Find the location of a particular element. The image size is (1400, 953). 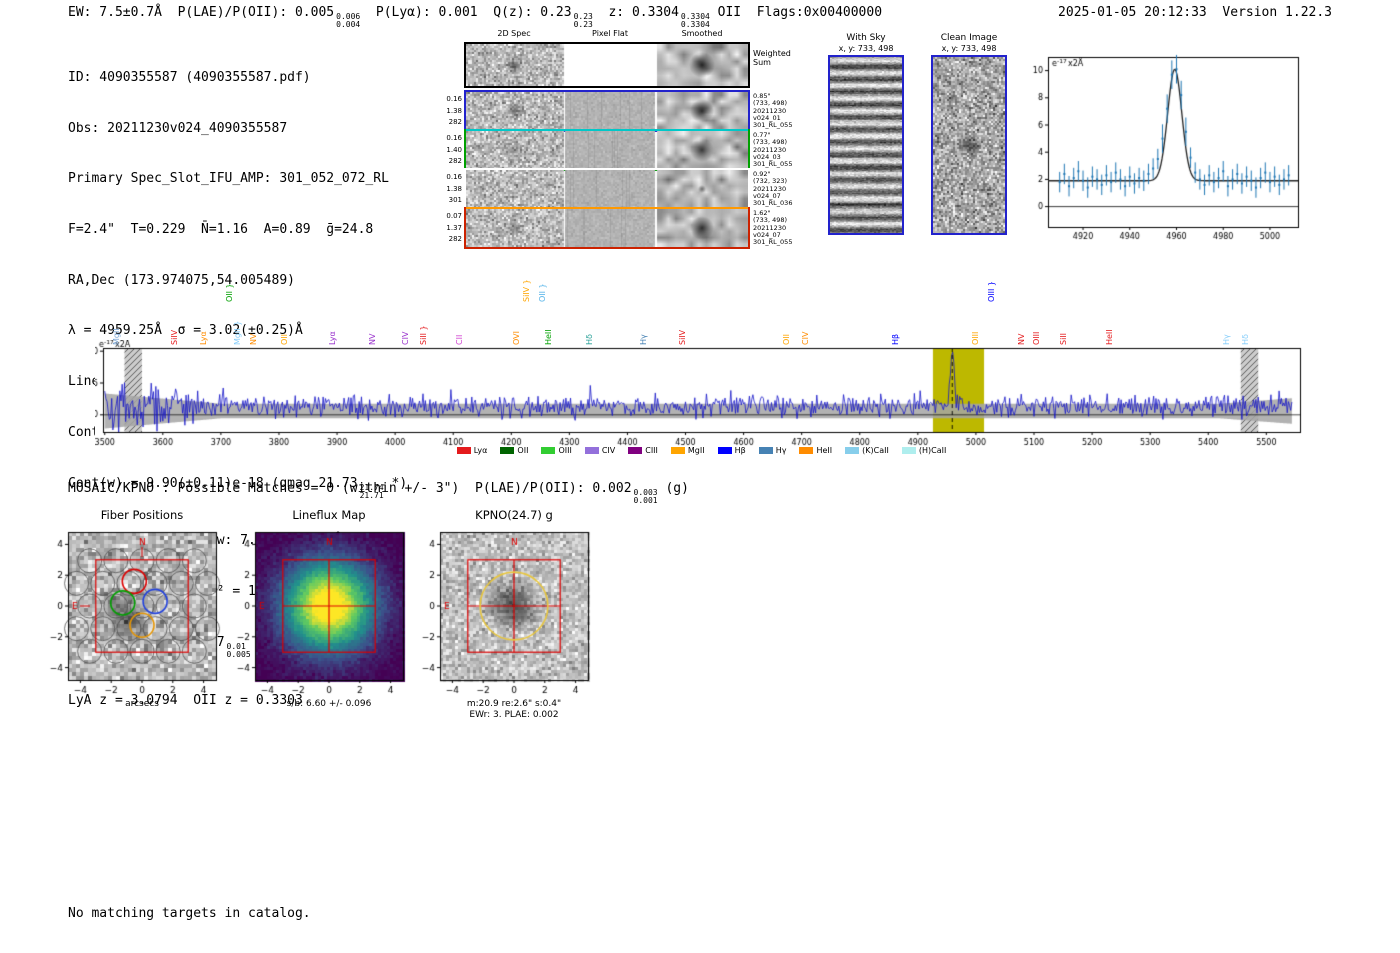

legend-item: HeII is located at coordinates (815, 450).